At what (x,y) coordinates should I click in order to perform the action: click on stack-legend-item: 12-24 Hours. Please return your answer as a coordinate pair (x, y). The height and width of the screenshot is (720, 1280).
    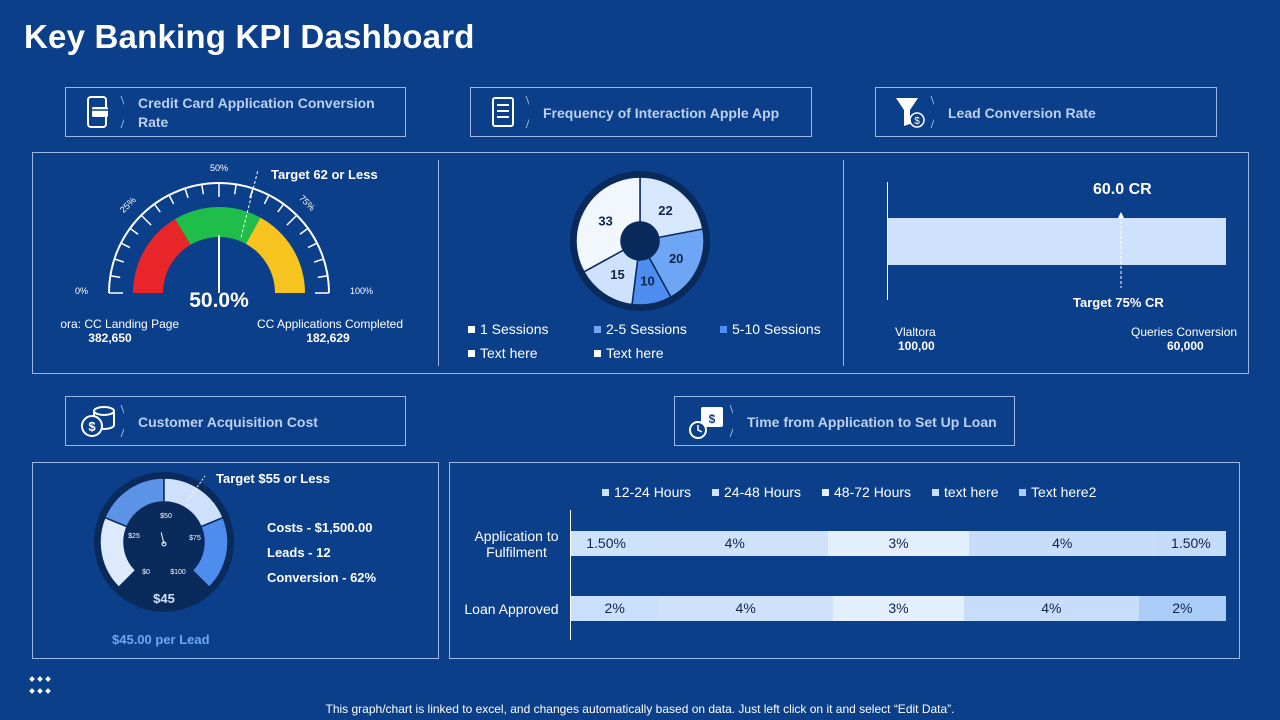
    Looking at the image, I should click on (646, 492).